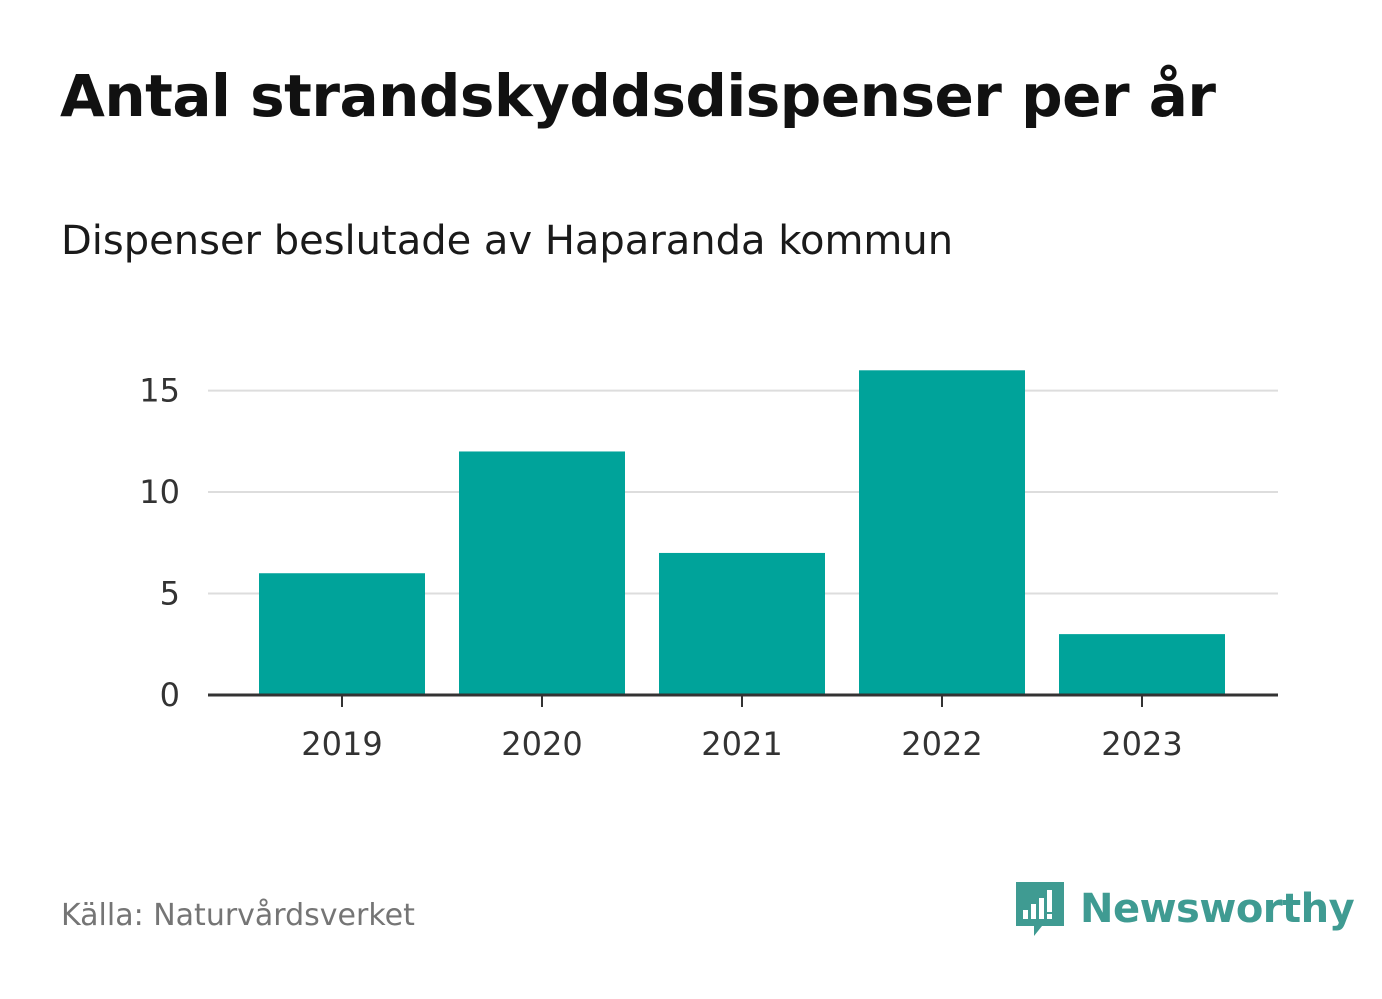 This screenshot has height=999, width=1382. Describe the element at coordinates (1142, 664) in the screenshot. I see `bar-2023` at that location.